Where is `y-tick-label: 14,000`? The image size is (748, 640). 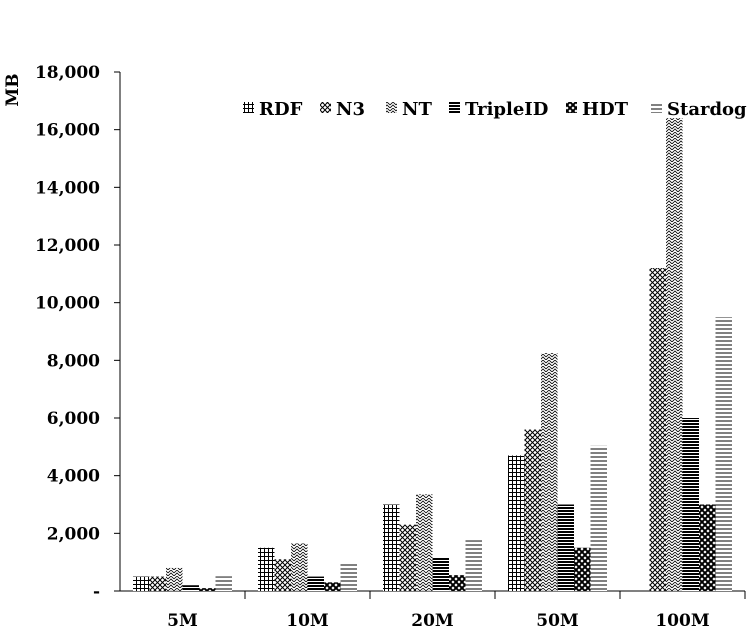 y-tick-label: 14,000 is located at coordinates (67, 188).